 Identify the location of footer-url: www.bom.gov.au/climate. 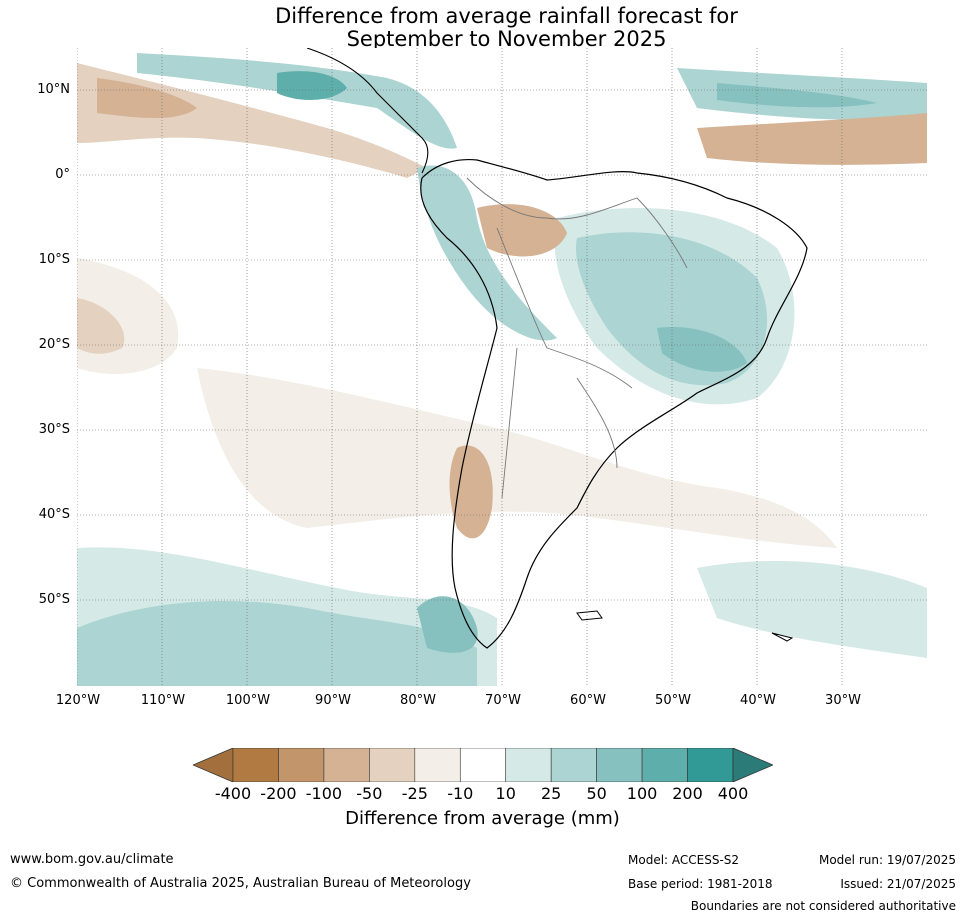
(92, 859).